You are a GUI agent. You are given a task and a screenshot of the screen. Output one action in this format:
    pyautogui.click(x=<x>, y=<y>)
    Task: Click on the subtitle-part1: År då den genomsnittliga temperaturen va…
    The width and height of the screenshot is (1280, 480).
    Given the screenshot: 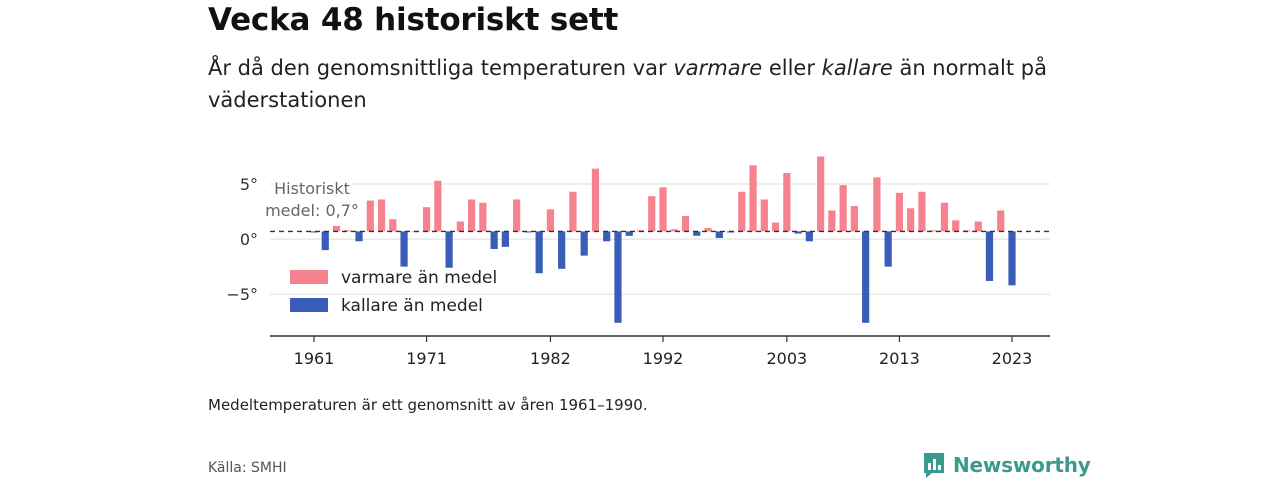 What is the action you would take?
    pyautogui.click(x=441, y=68)
    